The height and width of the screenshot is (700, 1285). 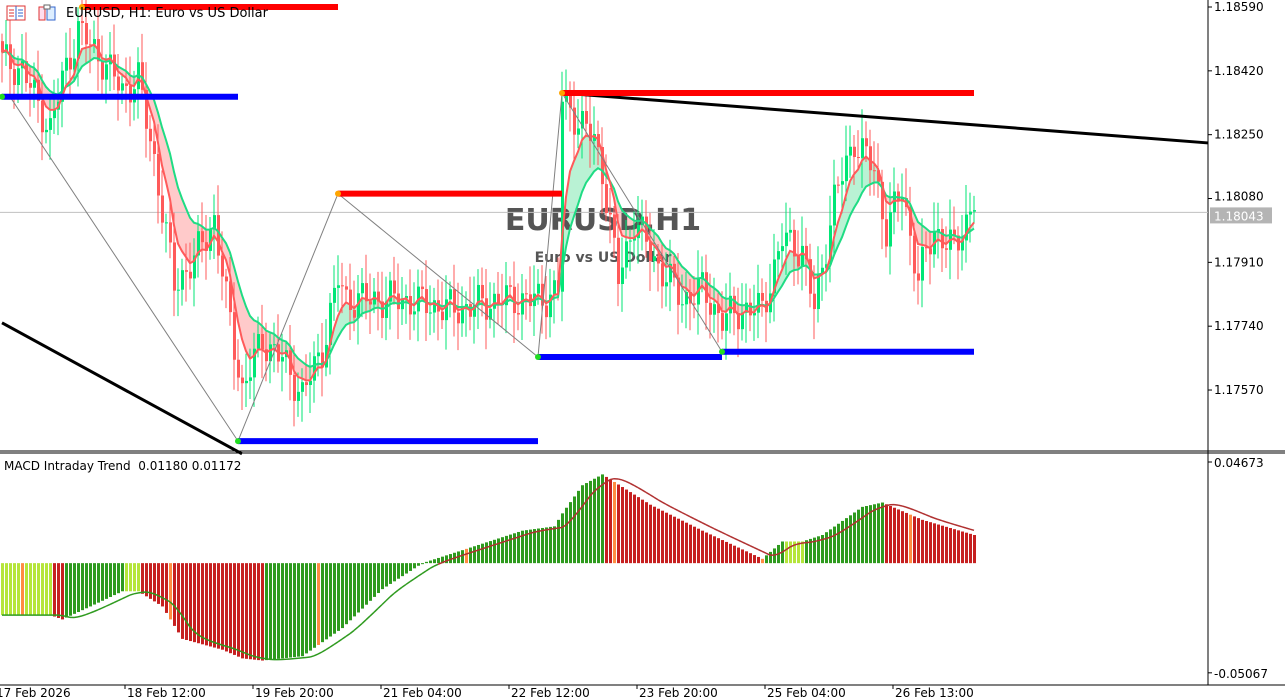 What do you see at coordinates (47, 13) in the screenshot?
I see `template-icon` at bounding box center [47, 13].